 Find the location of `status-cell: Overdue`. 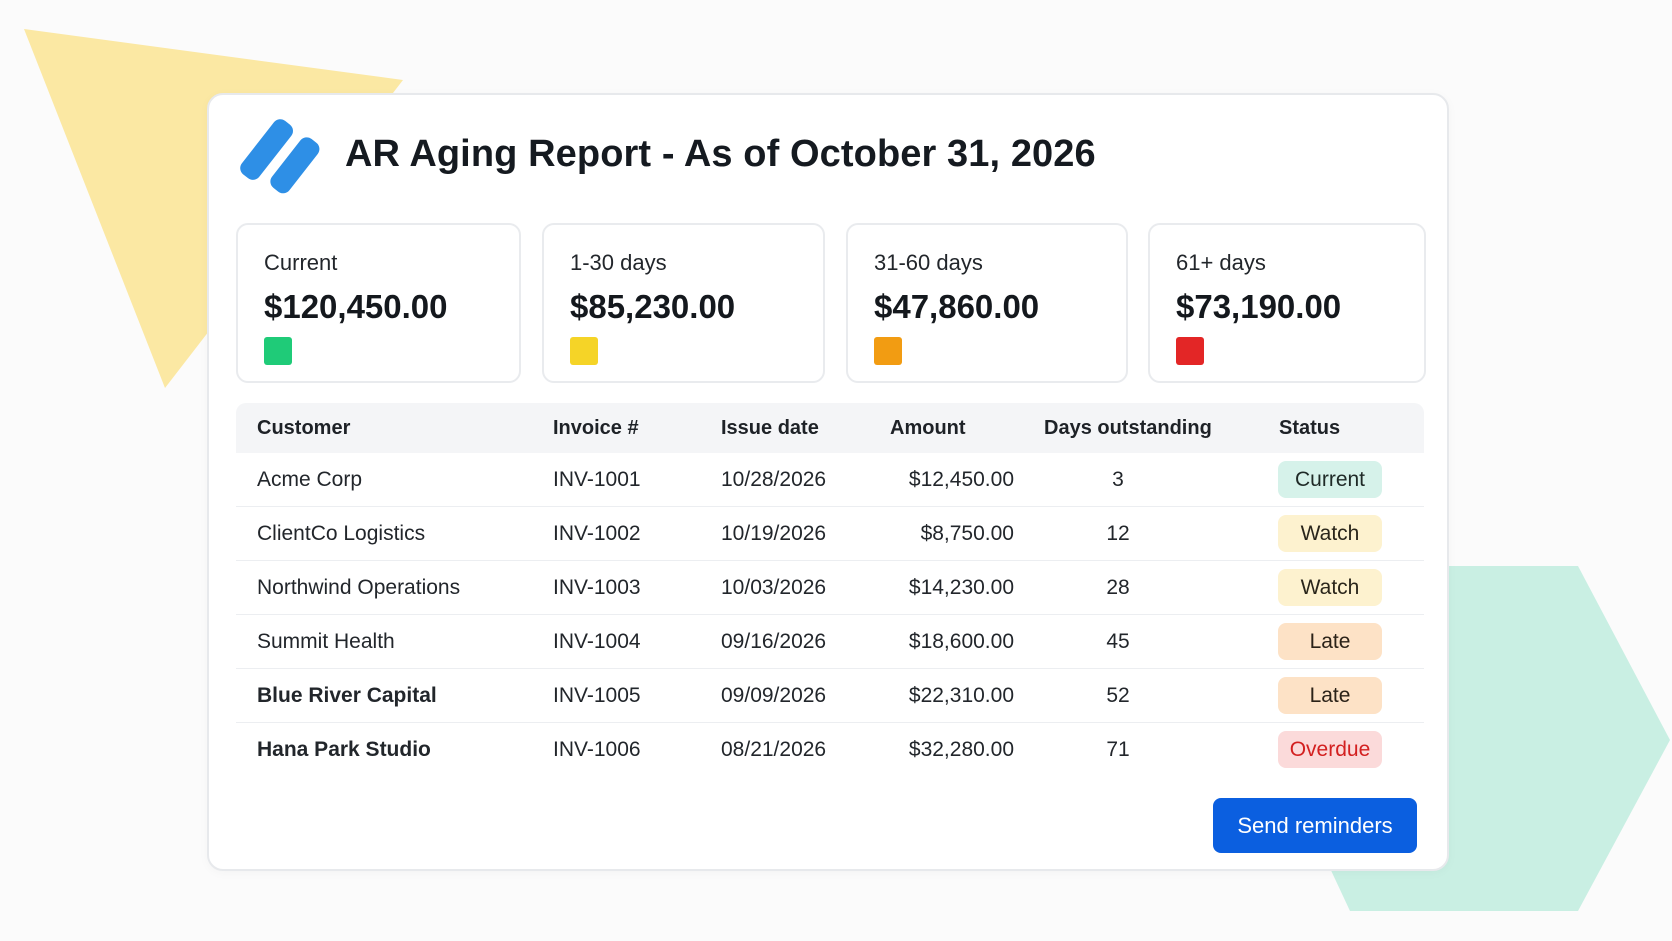

status-cell: Overdue is located at coordinates (1330, 749).